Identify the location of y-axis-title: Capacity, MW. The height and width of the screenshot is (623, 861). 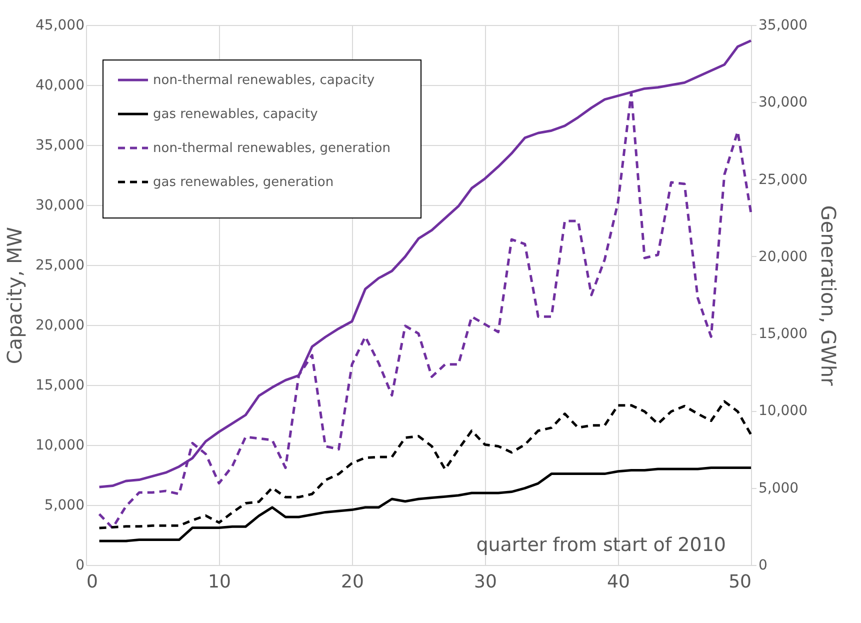
(14, 295).